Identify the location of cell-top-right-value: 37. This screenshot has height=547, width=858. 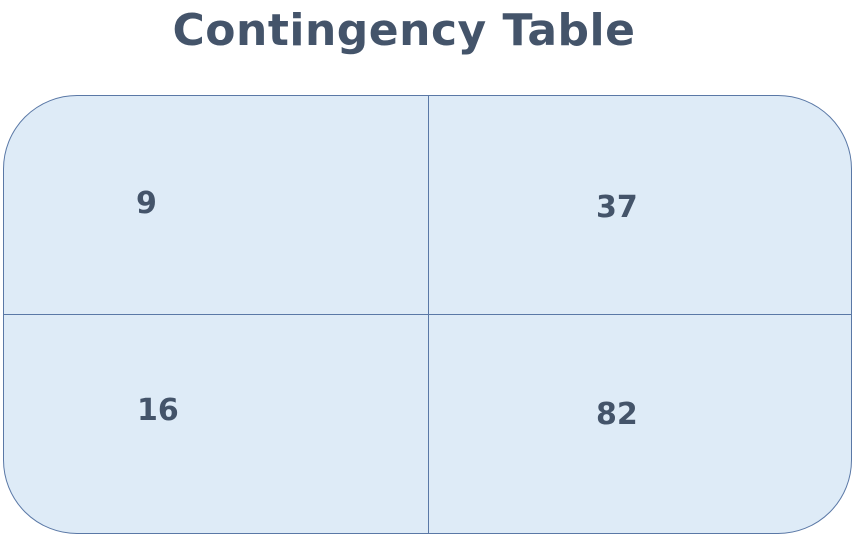
(617, 207).